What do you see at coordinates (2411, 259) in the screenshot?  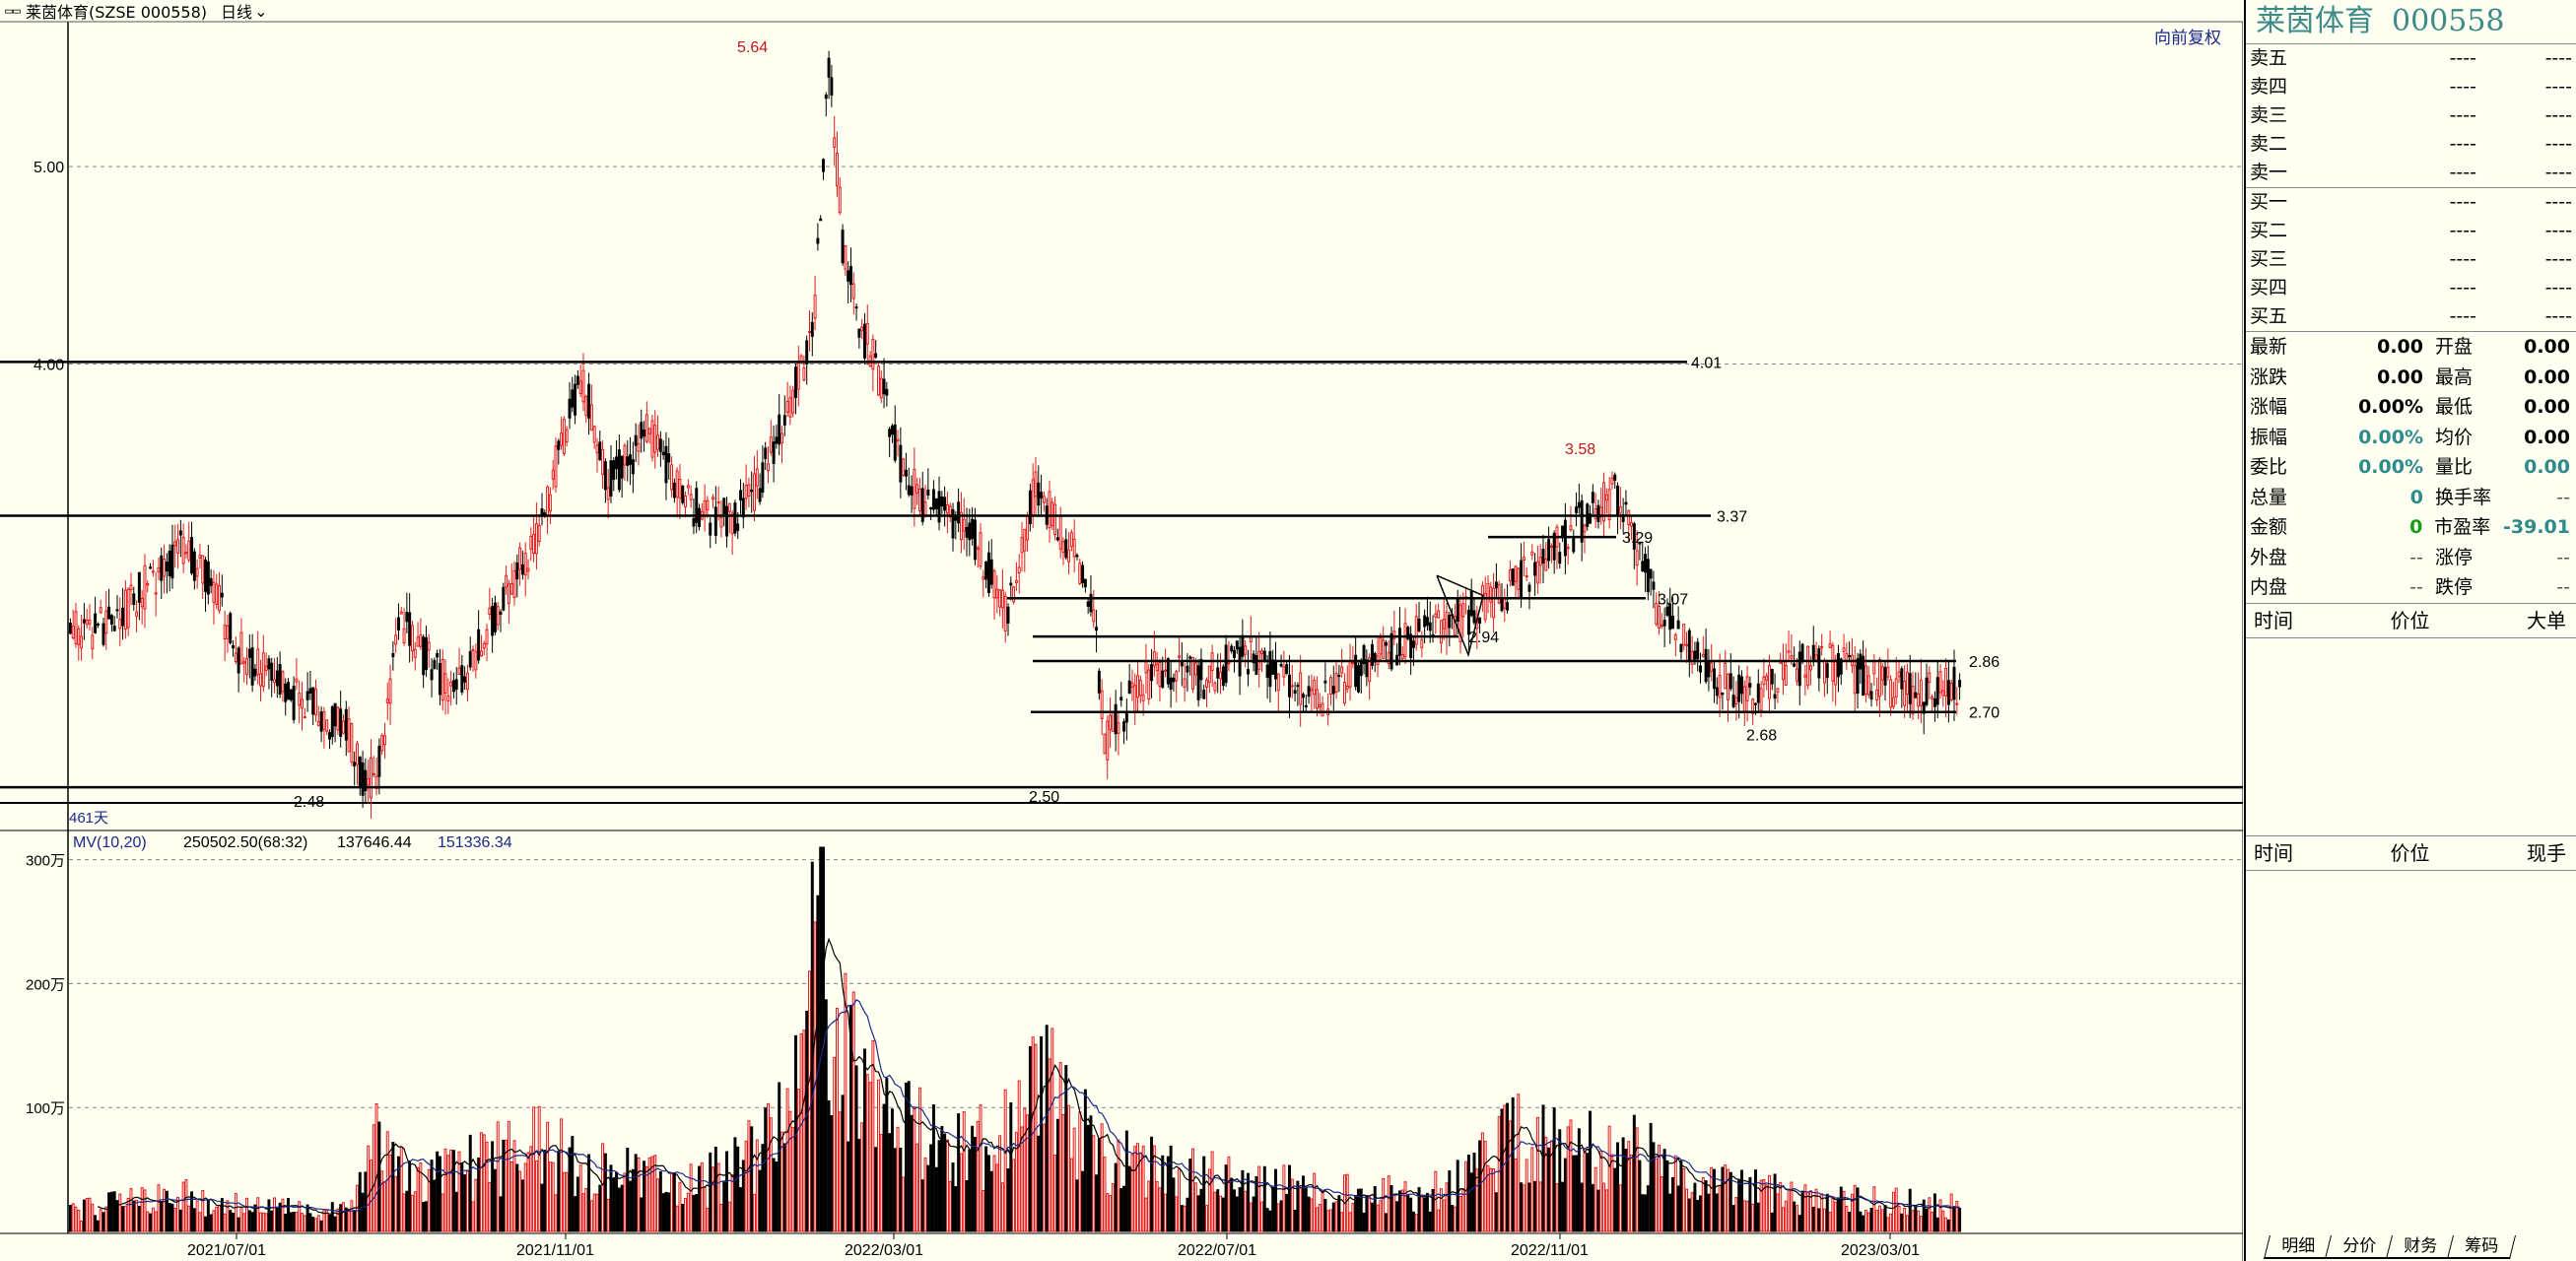 I see `orderbook-row: 买三 ---- ----` at bounding box center [2411, 259].